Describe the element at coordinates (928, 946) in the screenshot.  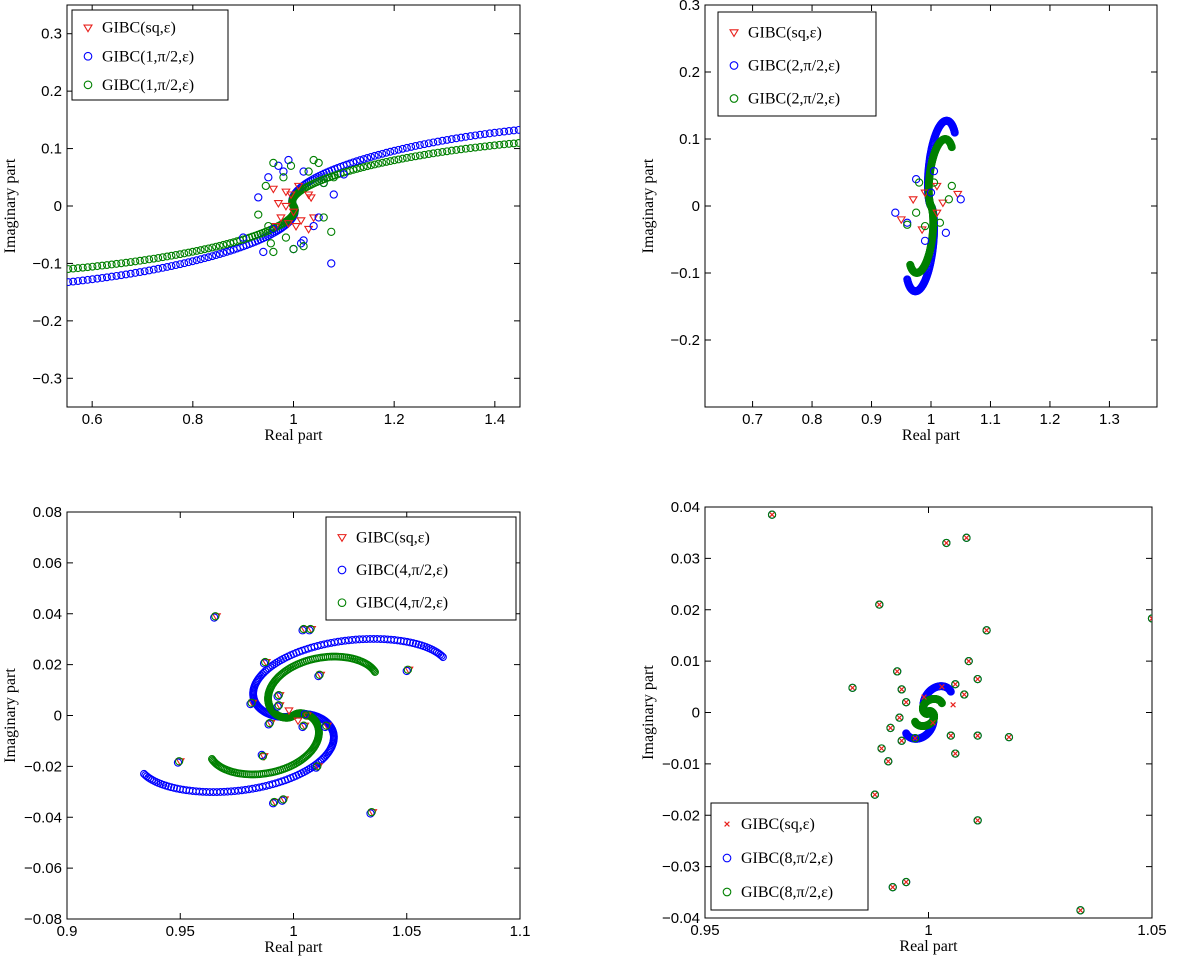
I see `x-axis-title: Real part` at that location.